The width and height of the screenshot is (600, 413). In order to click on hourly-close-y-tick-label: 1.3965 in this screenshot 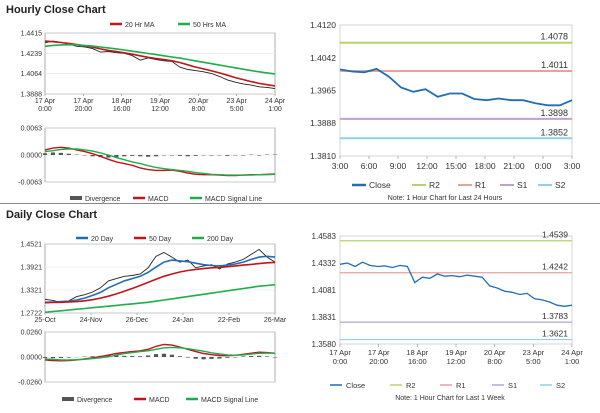, I will do `click(323, 91)`.